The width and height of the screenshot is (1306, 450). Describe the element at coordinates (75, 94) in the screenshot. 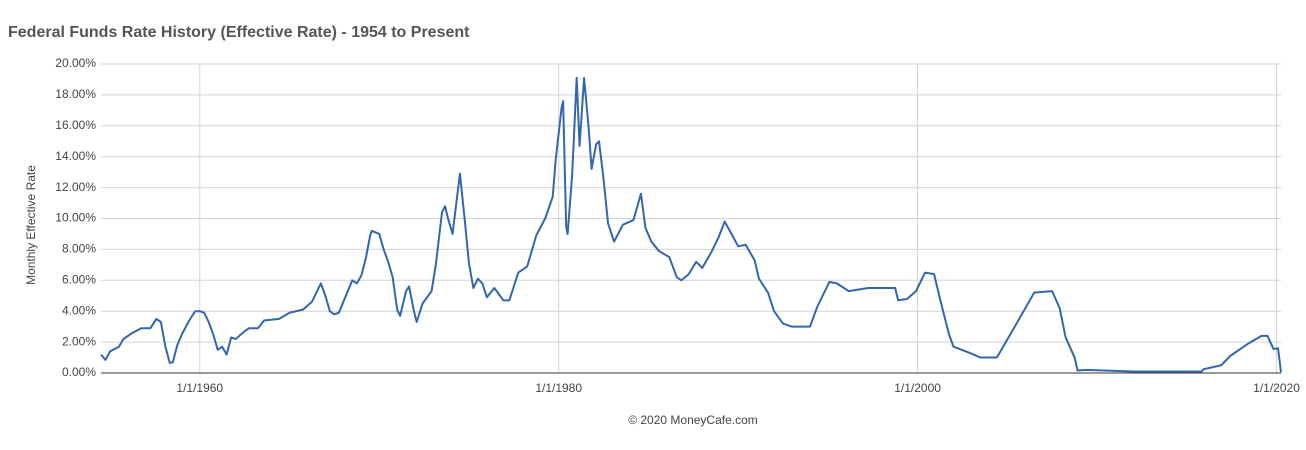

I see `y-tick-label: 18.00%` at that location.